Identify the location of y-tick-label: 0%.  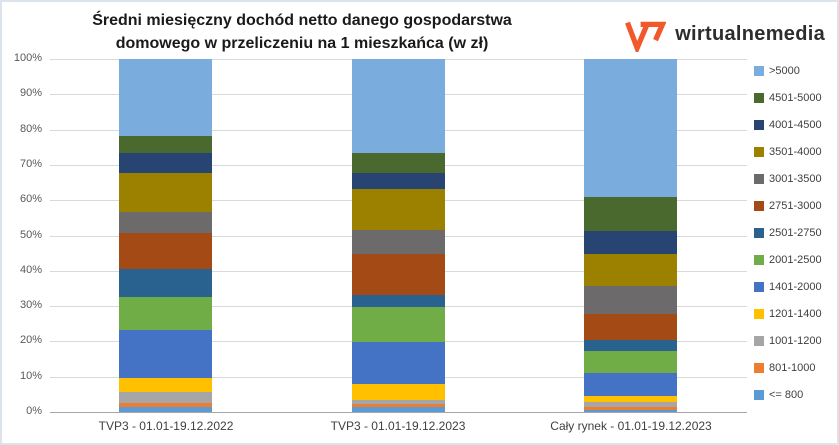
(34, 411).